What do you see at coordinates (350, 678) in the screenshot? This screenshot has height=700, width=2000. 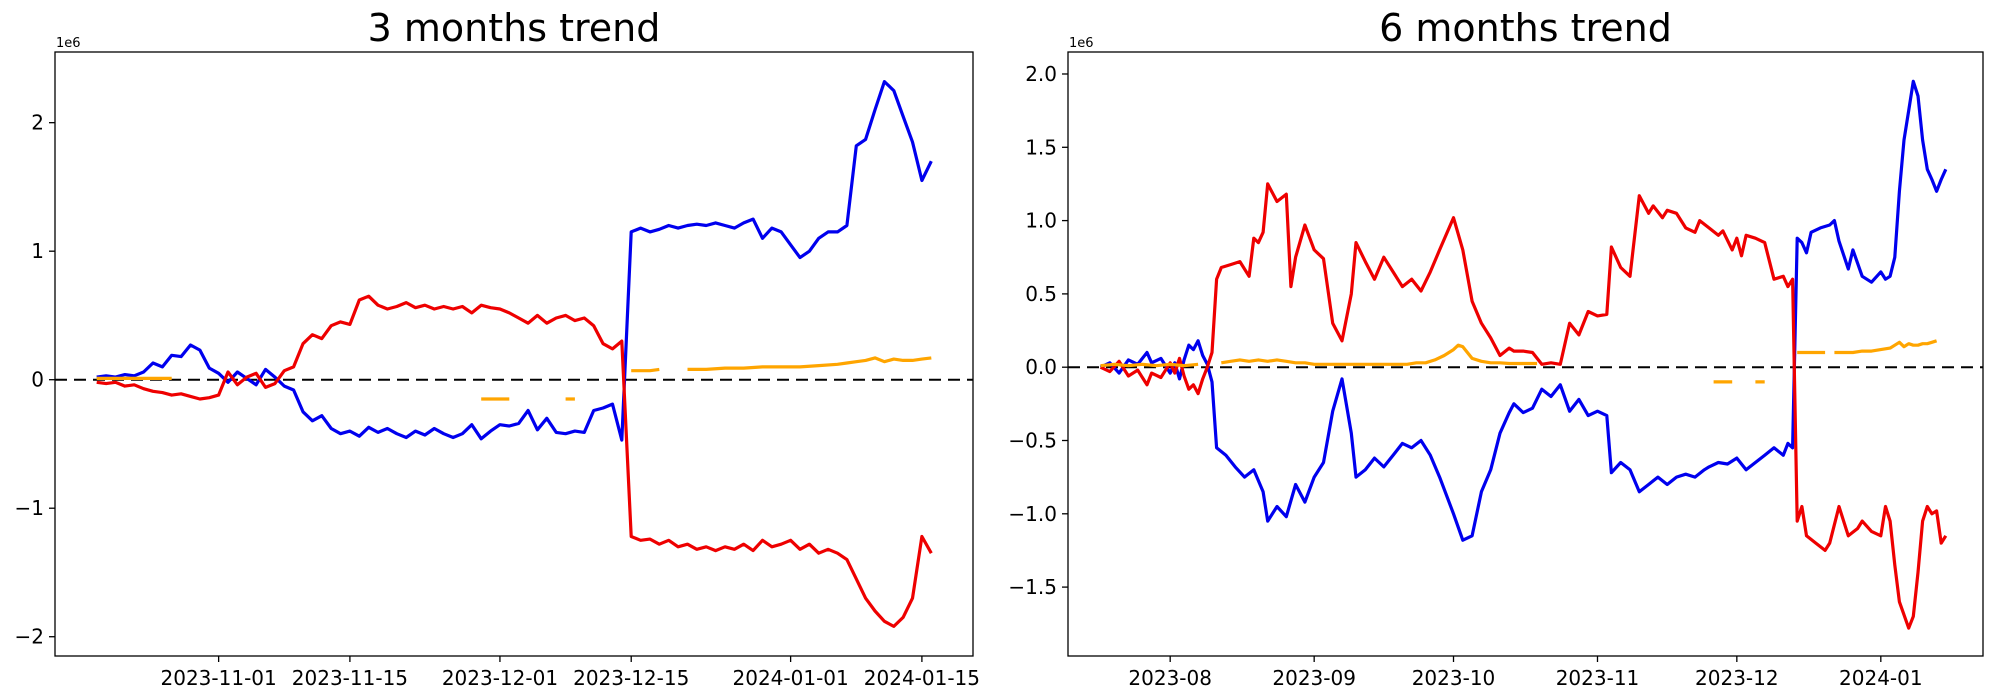 I see `x-tick-label: 2023-11-15` at bounding box center [350, 678].